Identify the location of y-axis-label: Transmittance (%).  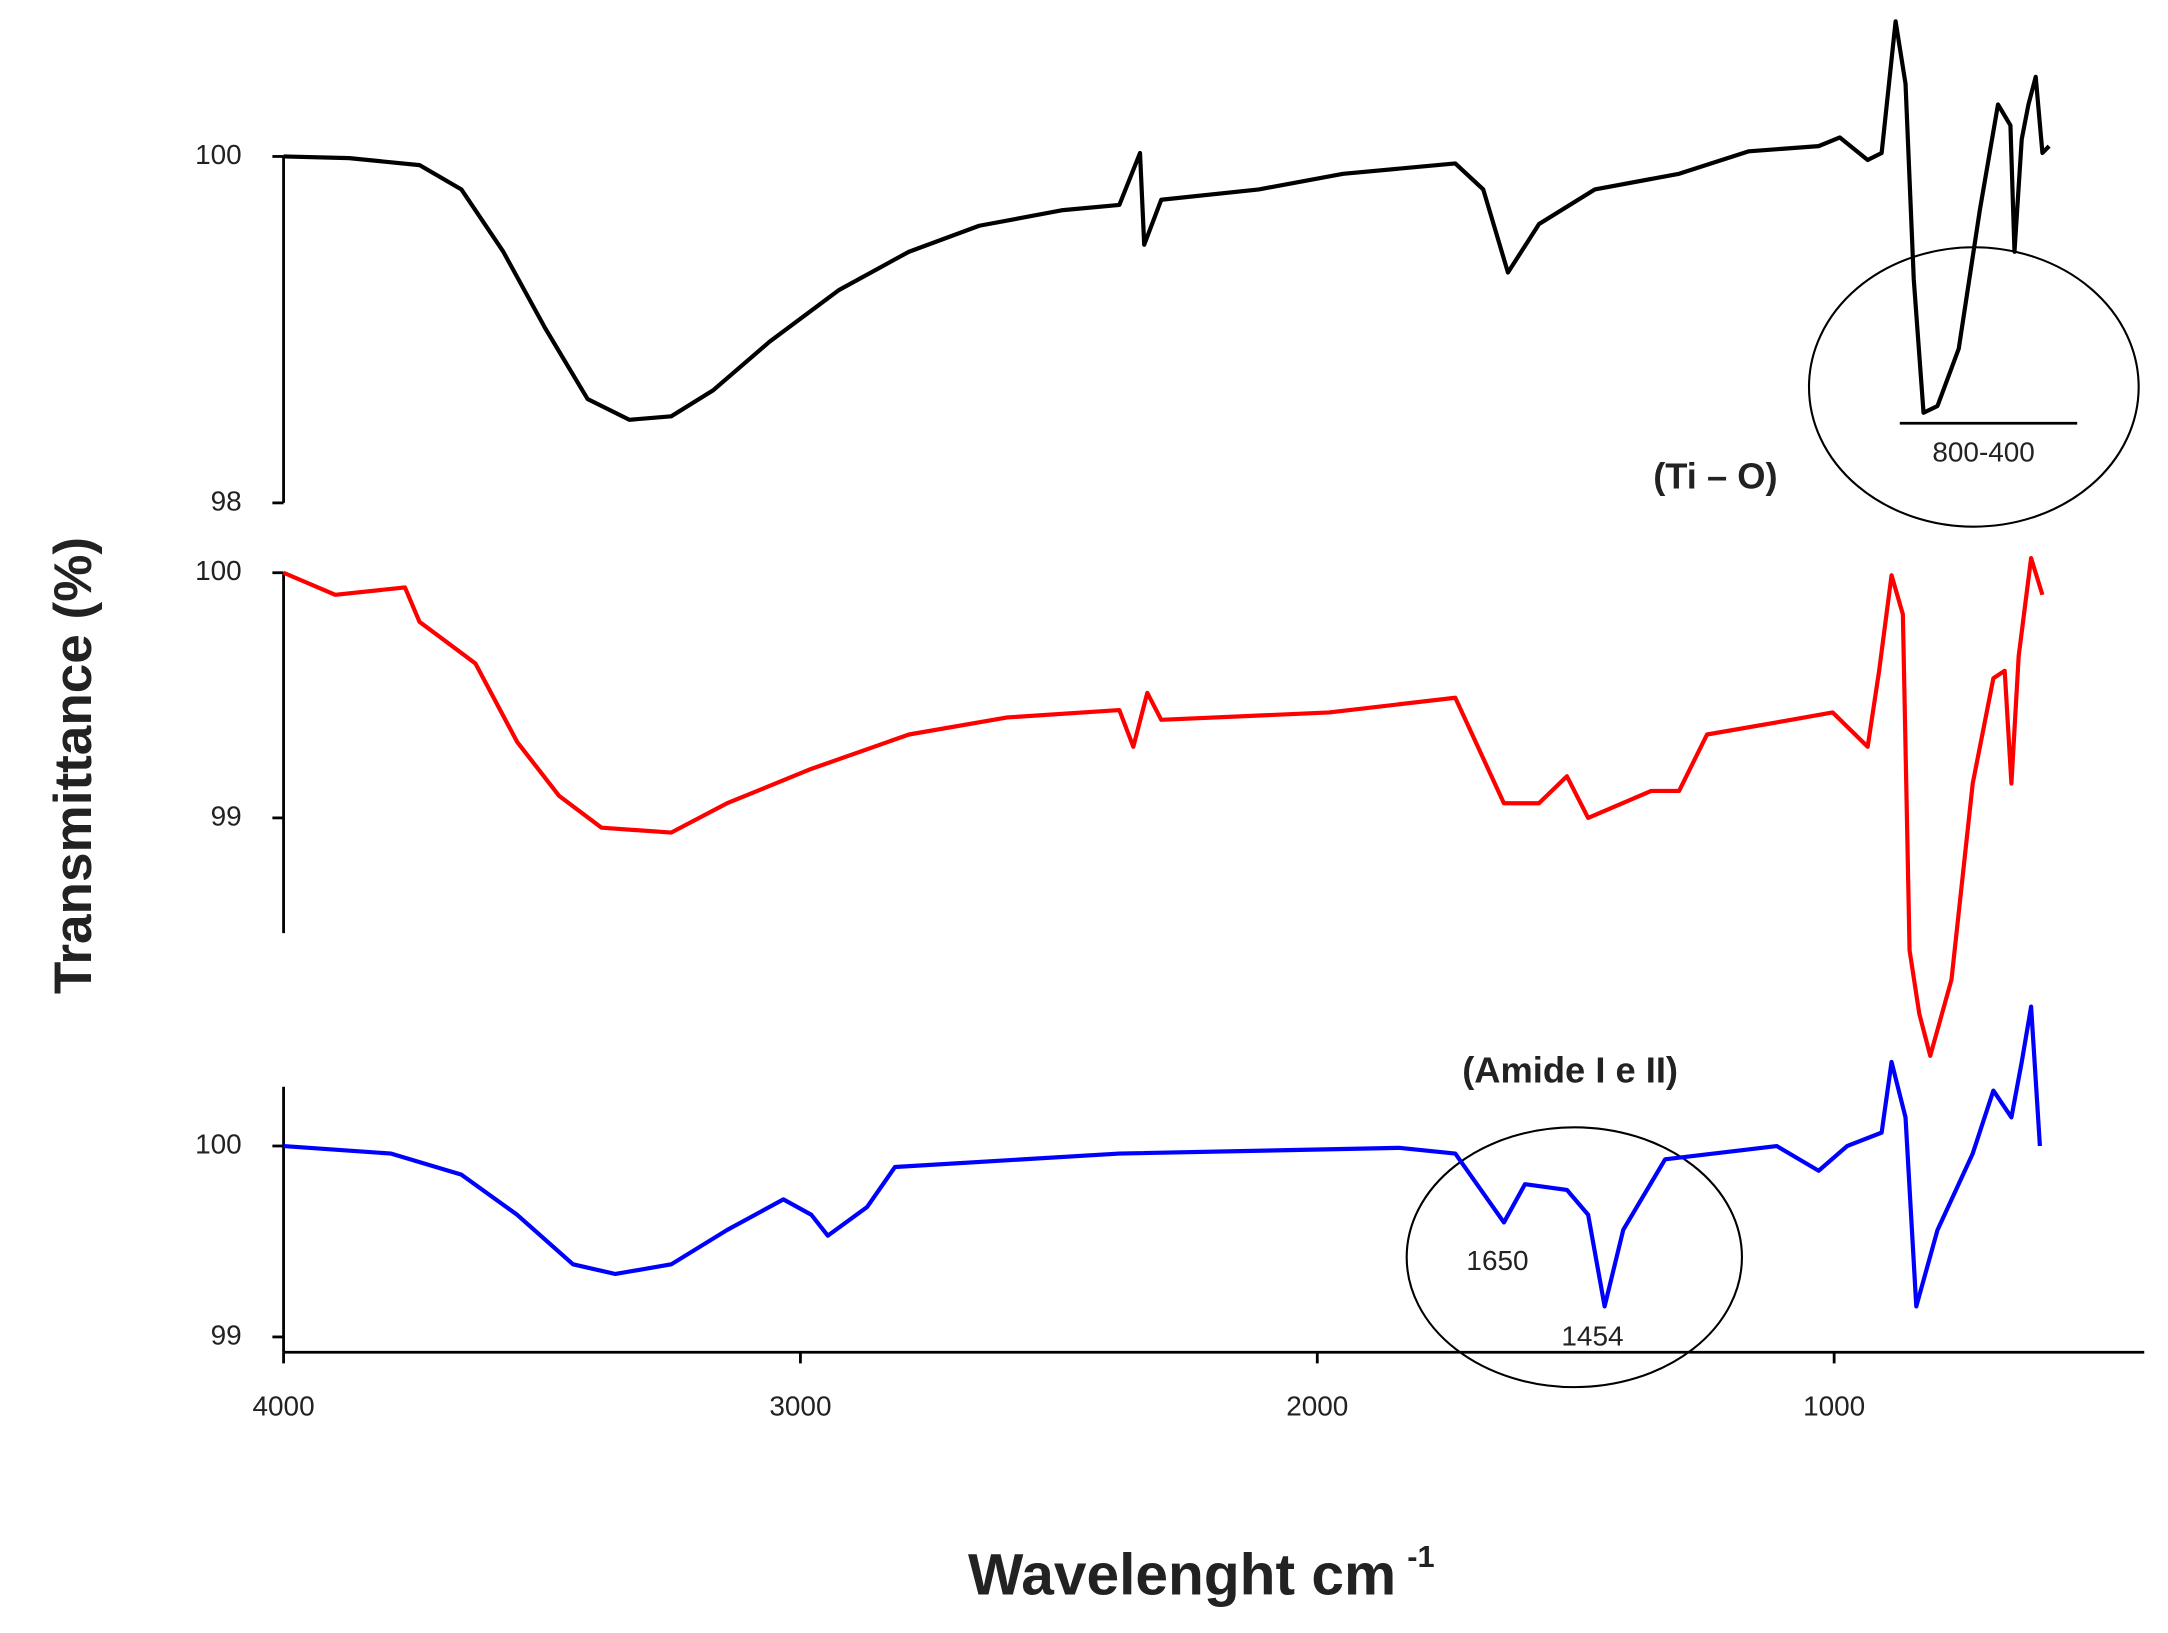
(73, 765).